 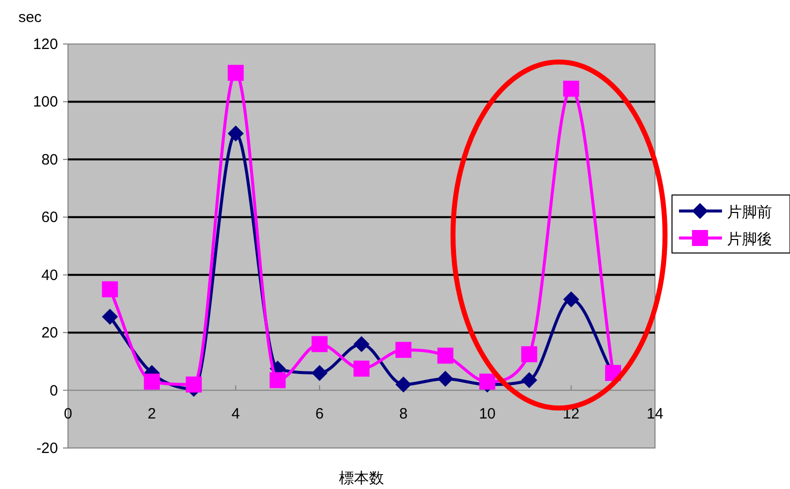 I want to click on y-tick-label: 20, so click(x=49, y=333).